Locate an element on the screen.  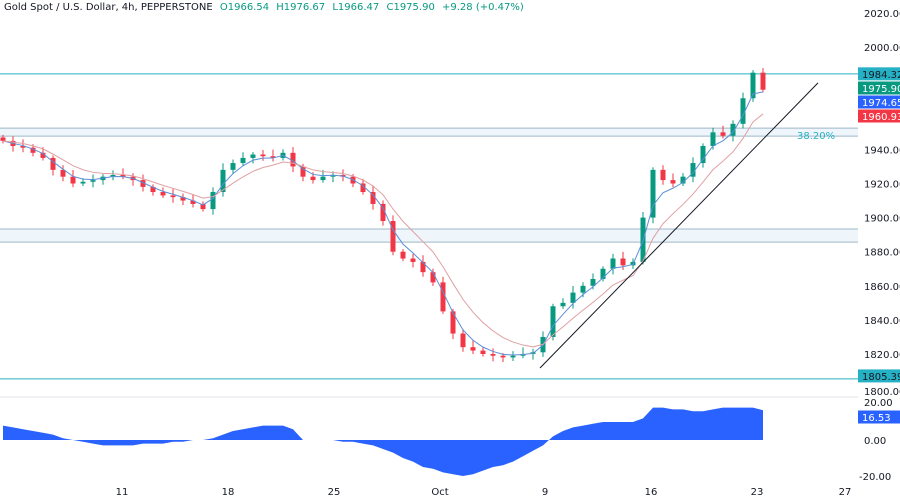
price-tag: 1960.93 is located at coordinates (881, 117).